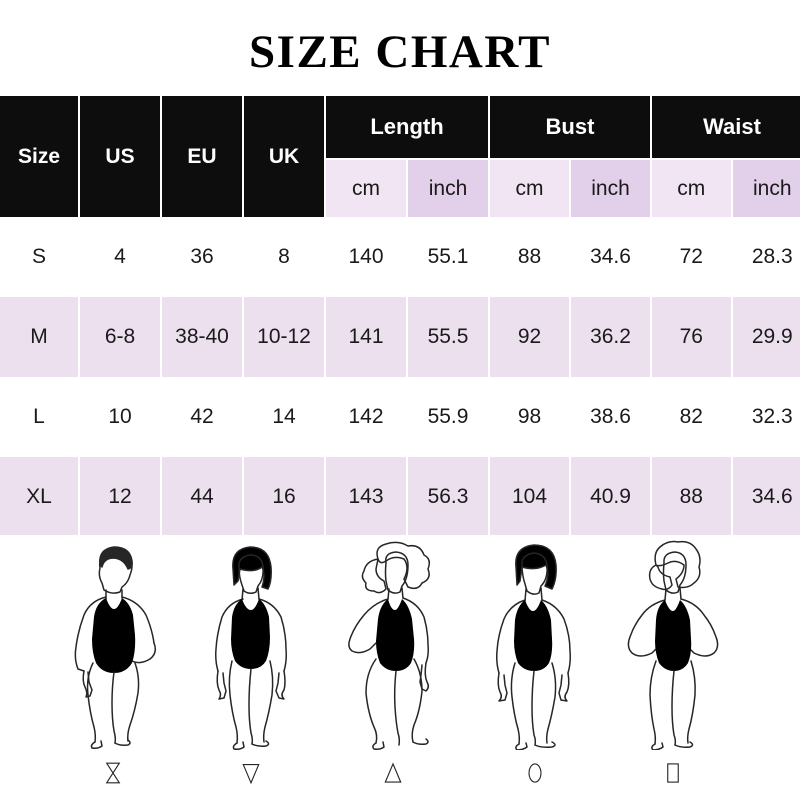  I want to click on cell-length-cm: 142, so click(366, 417).